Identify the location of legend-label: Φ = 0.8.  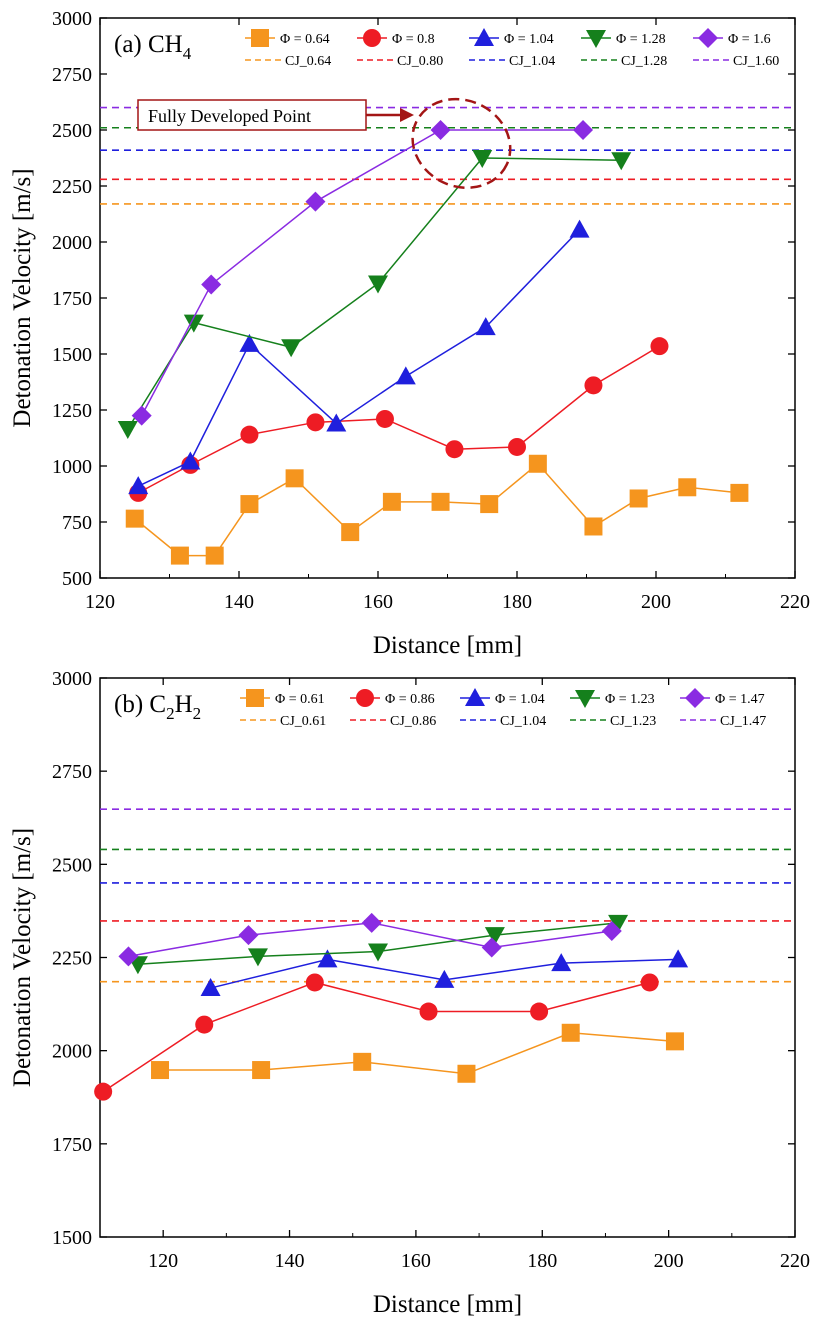
(413, 39).